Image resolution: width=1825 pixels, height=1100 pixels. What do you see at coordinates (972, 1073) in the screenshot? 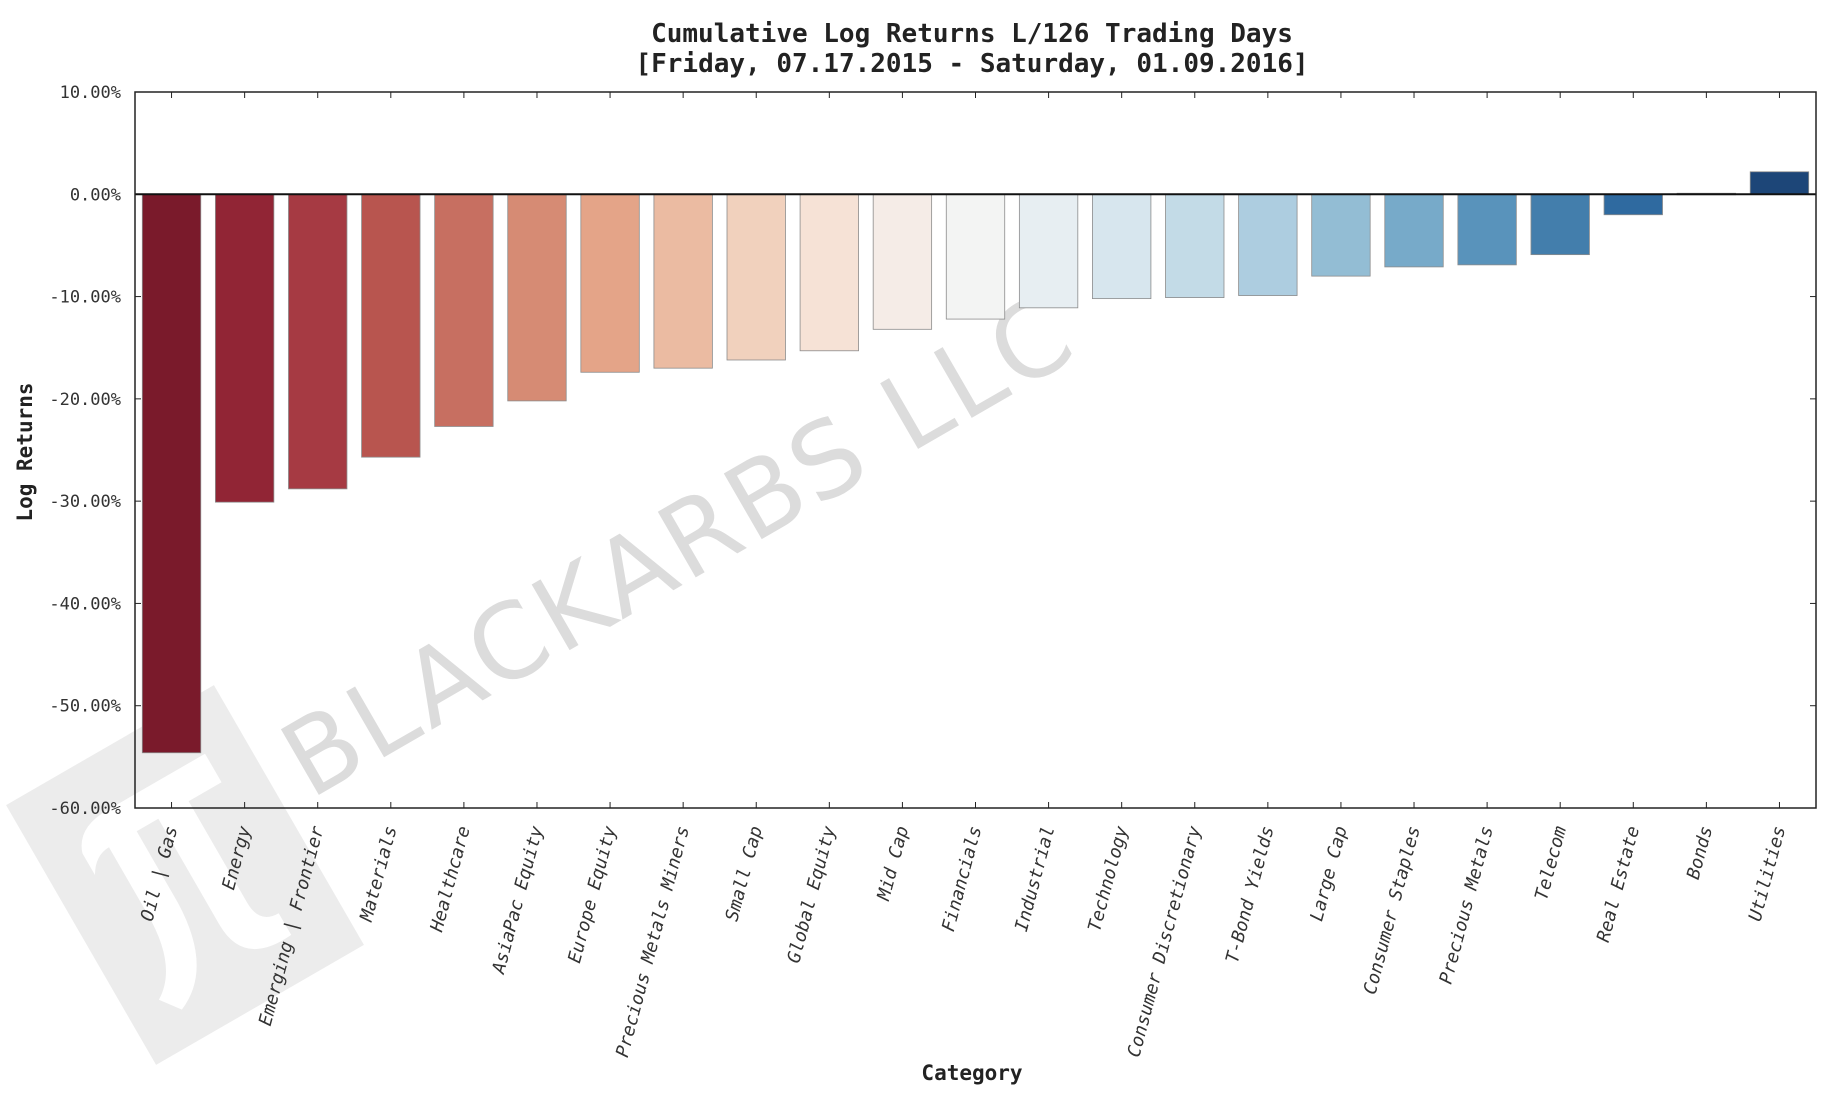
I see `x-axis-label: Category` at bounding box center [972, 1073].